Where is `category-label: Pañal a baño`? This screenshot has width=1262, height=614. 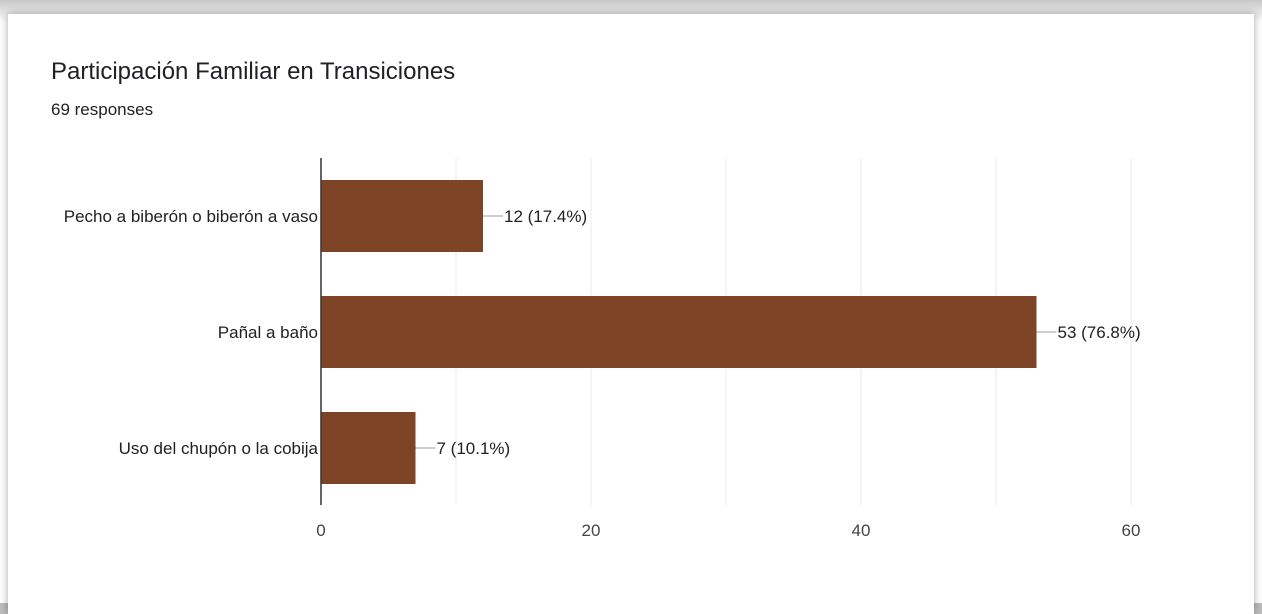 category-label: Pañal a baño is located at coordinates (268, 332).